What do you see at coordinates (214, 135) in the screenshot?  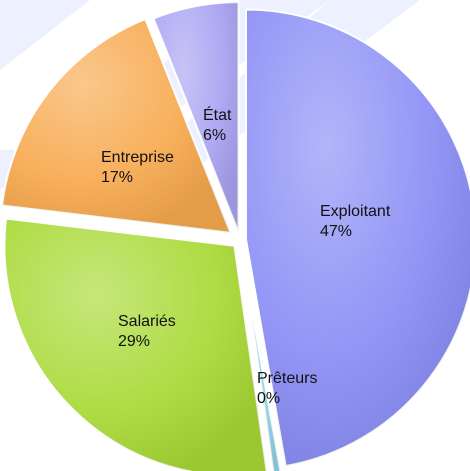 I see `slice-label-percent: 6%` at bounding box center [214, 135].